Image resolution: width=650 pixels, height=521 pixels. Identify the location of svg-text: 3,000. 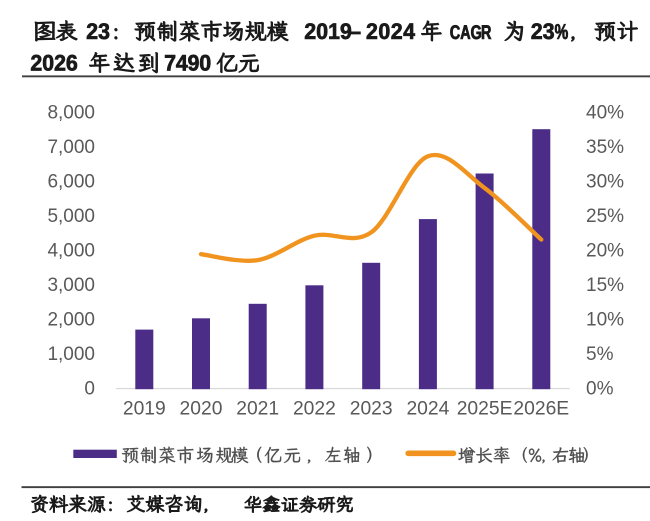
(71, 285).